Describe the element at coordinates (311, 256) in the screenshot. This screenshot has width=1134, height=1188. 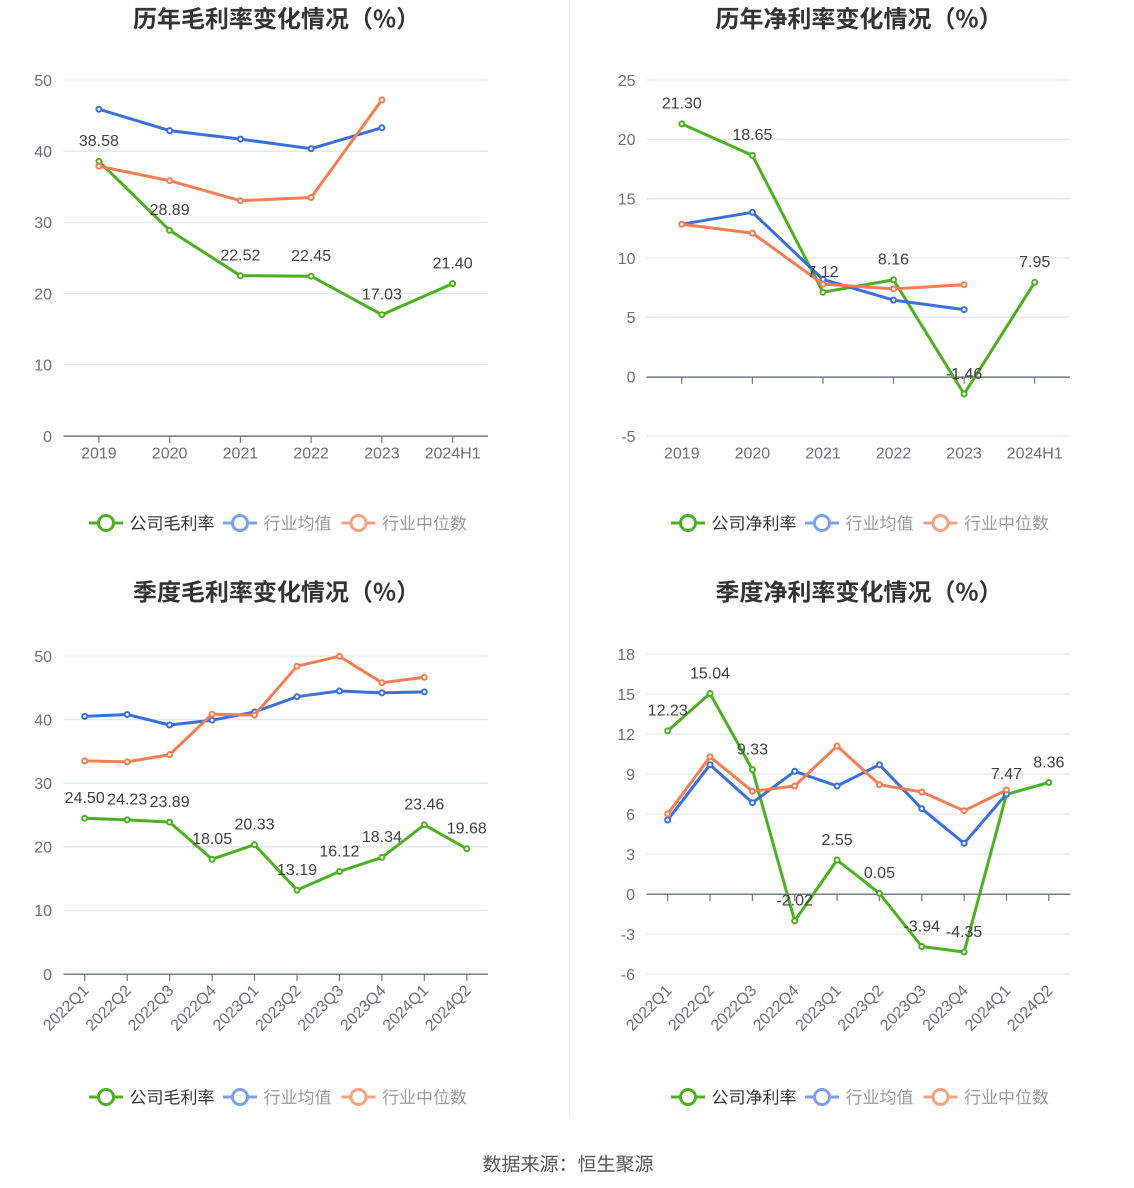
I see `svg-text: 22.45` at that location.